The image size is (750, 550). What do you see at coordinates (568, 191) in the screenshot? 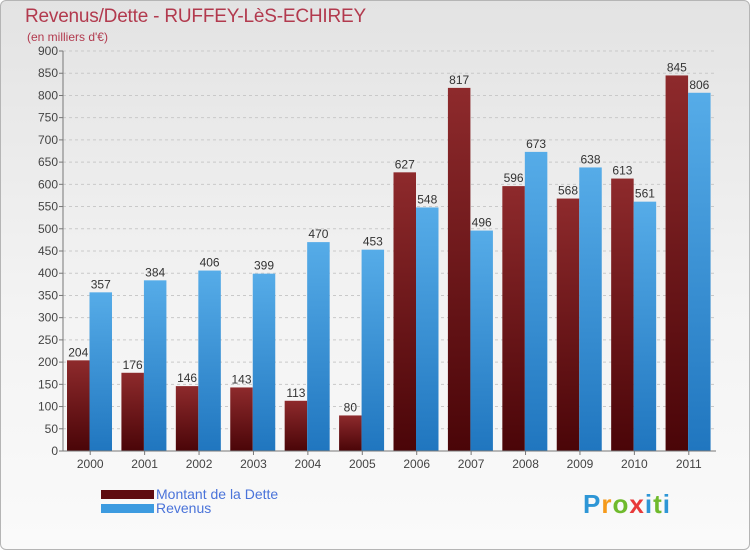
I see `data-label-dette: 568` at bounding box center [568, 191].